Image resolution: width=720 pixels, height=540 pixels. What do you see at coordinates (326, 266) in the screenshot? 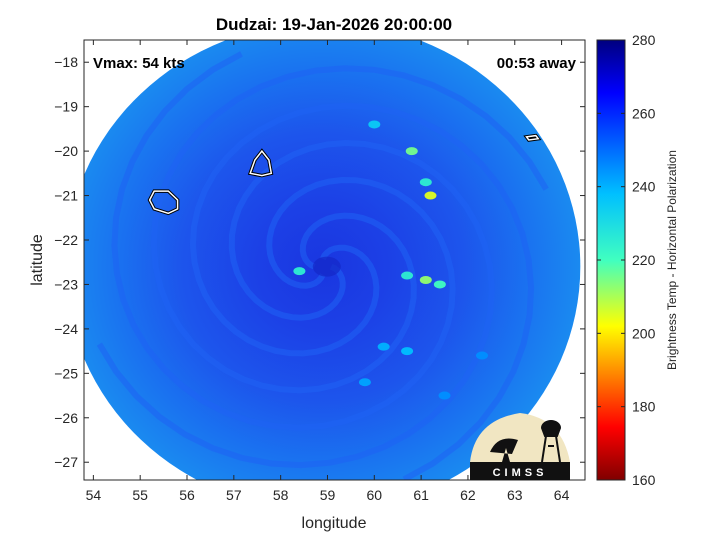
I see `storm-eye` at bounding box center [326, 266].